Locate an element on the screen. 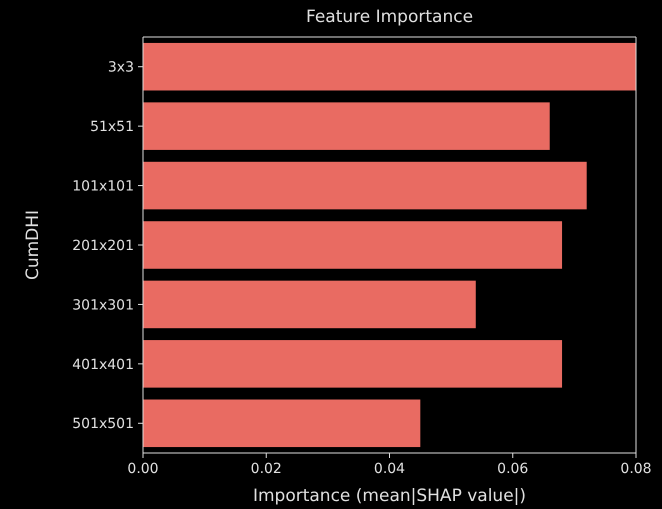 This screenshot has height=509, width=662. x-tick-label: 0.00 is located at coordinates (143, 469).